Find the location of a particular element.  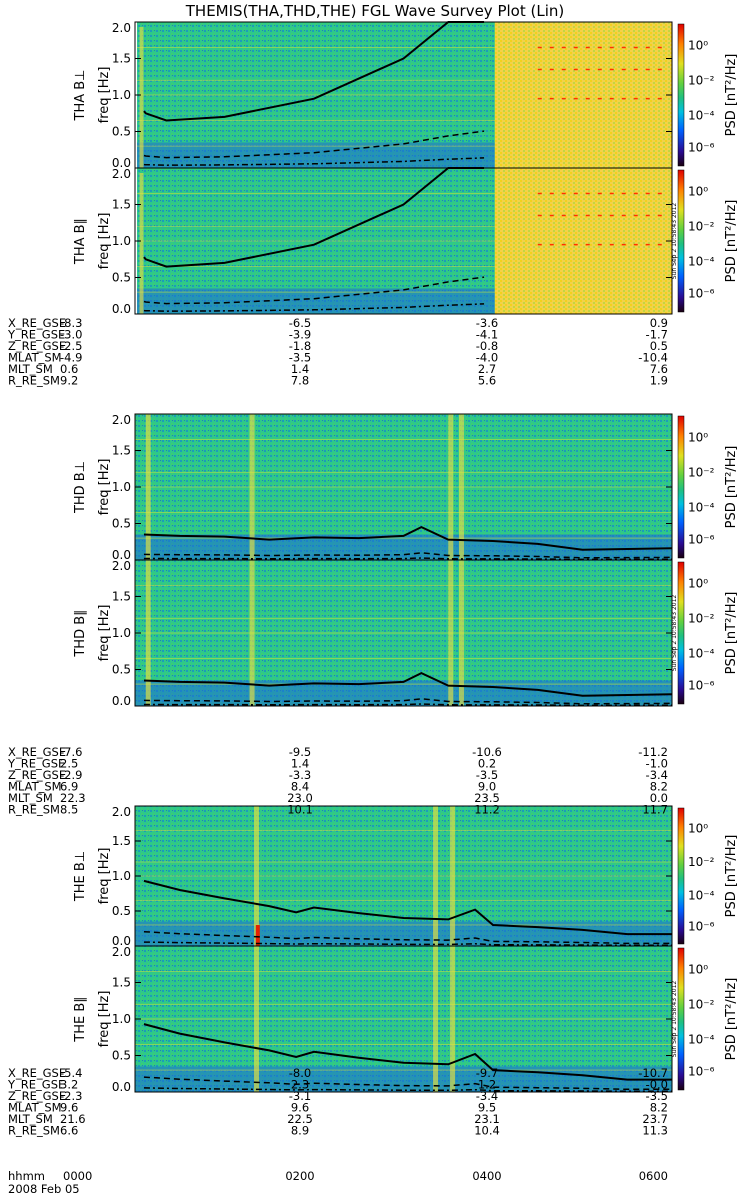

half-gyro-dashed-line is located at coordinates (408, 701).